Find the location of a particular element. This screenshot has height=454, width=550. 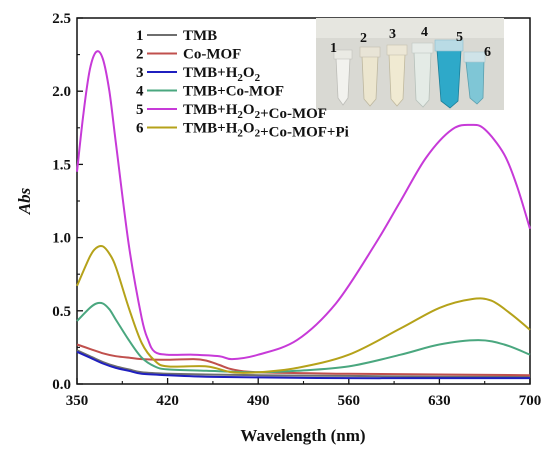

legend-label-1: TMB is located at coordinates (200, 36).